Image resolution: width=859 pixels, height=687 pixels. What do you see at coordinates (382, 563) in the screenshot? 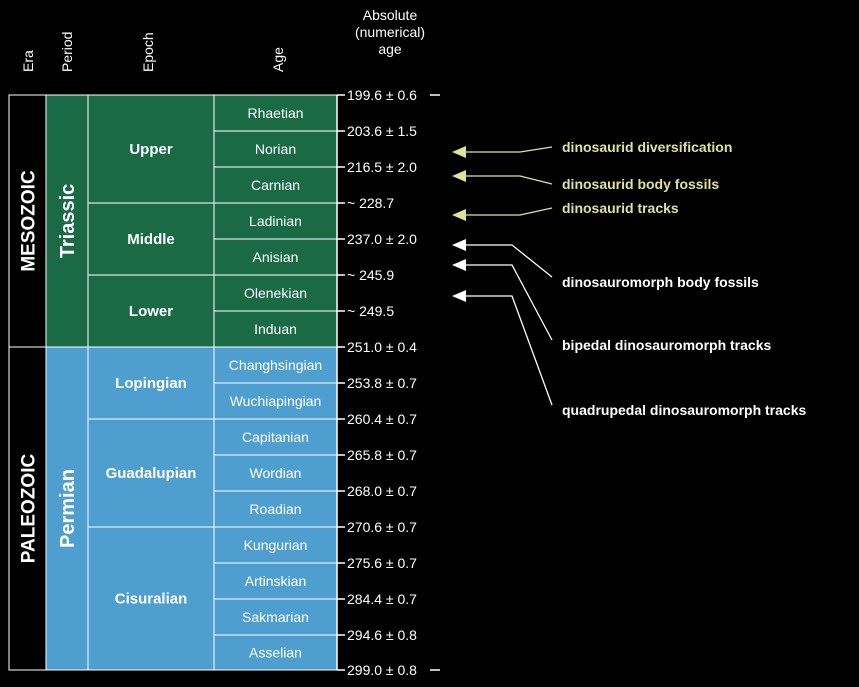
I see `absolute-age-label: 275.6 ± 0.7` at bounding box center [382, 563].